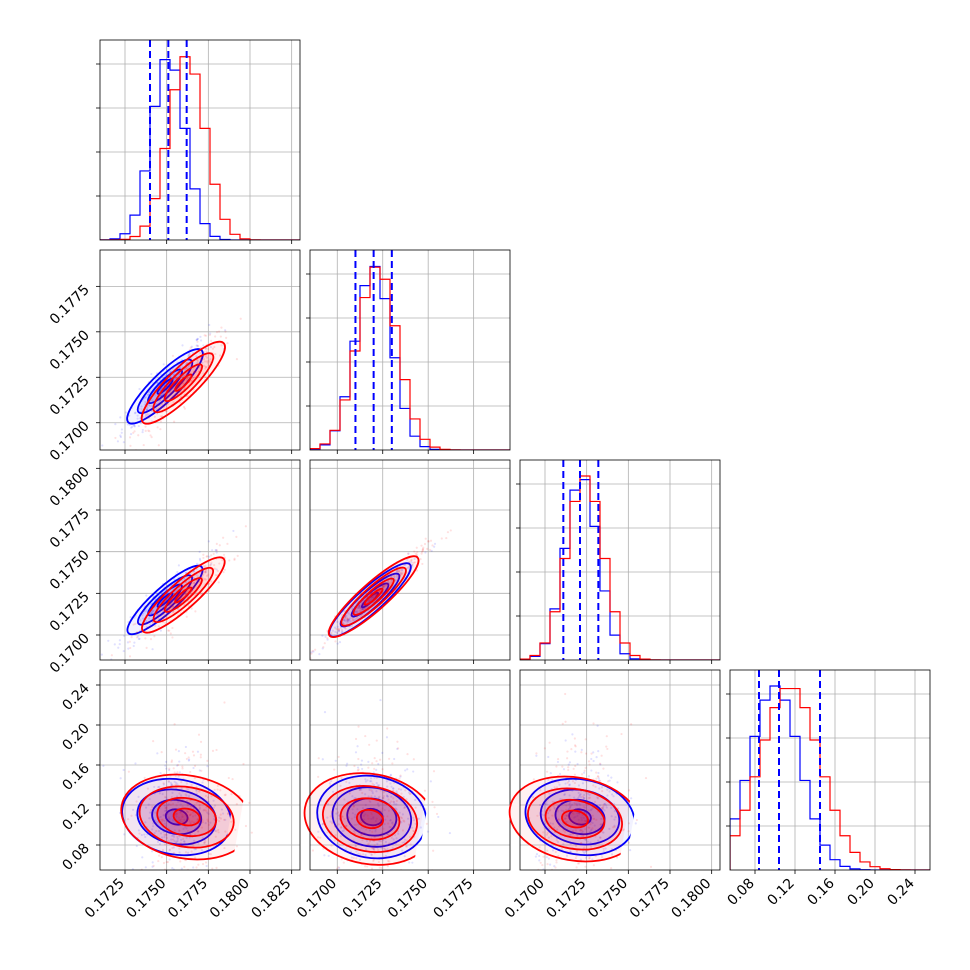 This screenshot has width=970, height=970. I want to click on y-tick-label: 0.1800, so click(70, 487).